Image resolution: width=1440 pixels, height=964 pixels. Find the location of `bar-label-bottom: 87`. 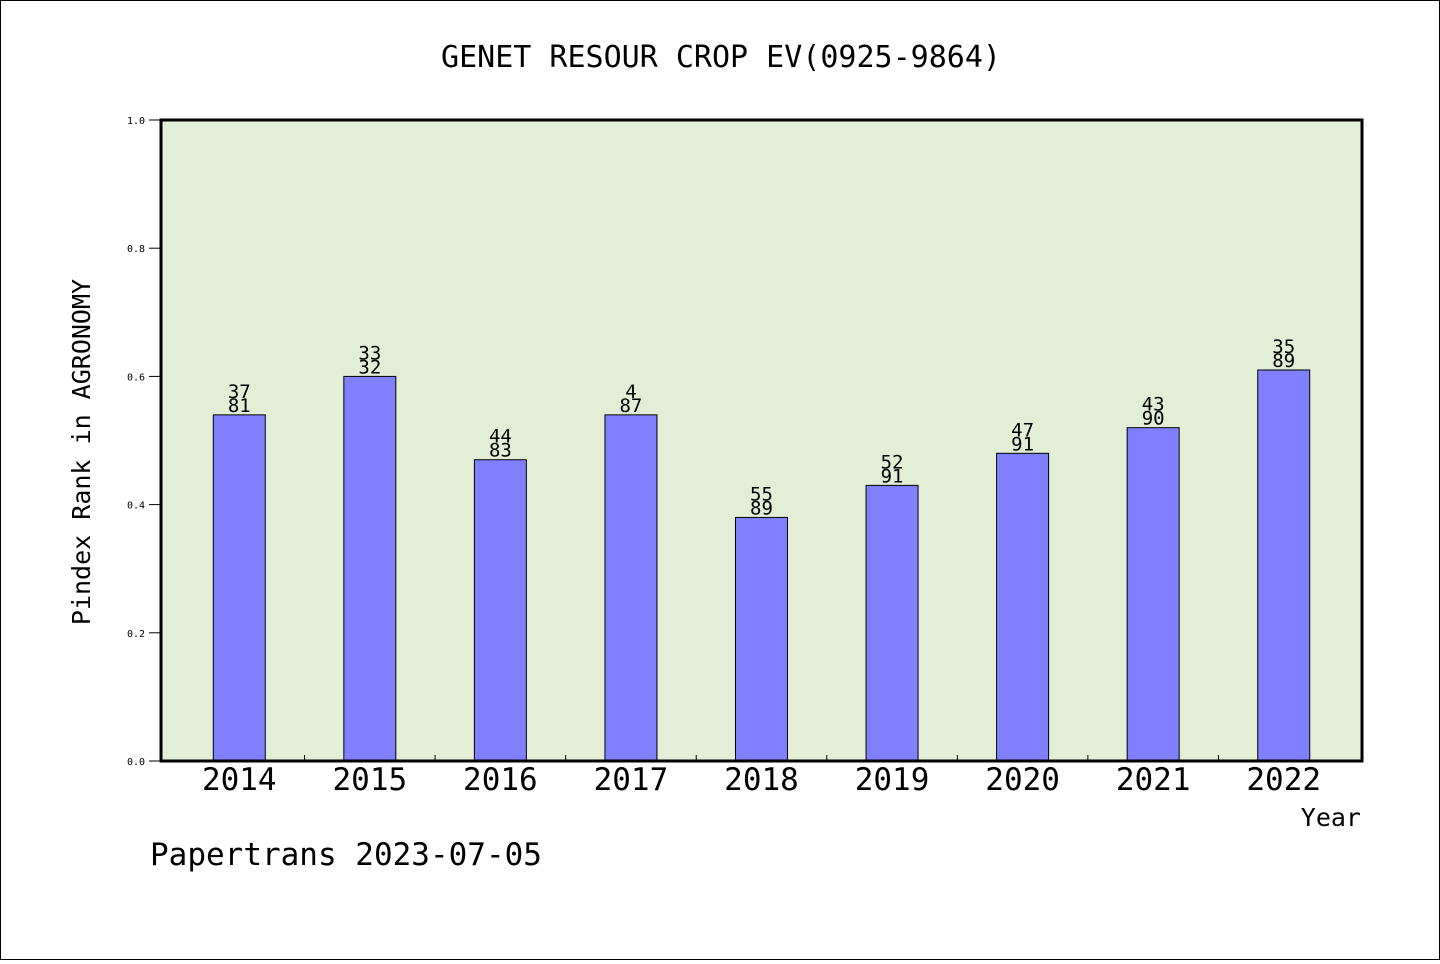

bar-label-bottom: 87 is located at coordinates (630, 406).